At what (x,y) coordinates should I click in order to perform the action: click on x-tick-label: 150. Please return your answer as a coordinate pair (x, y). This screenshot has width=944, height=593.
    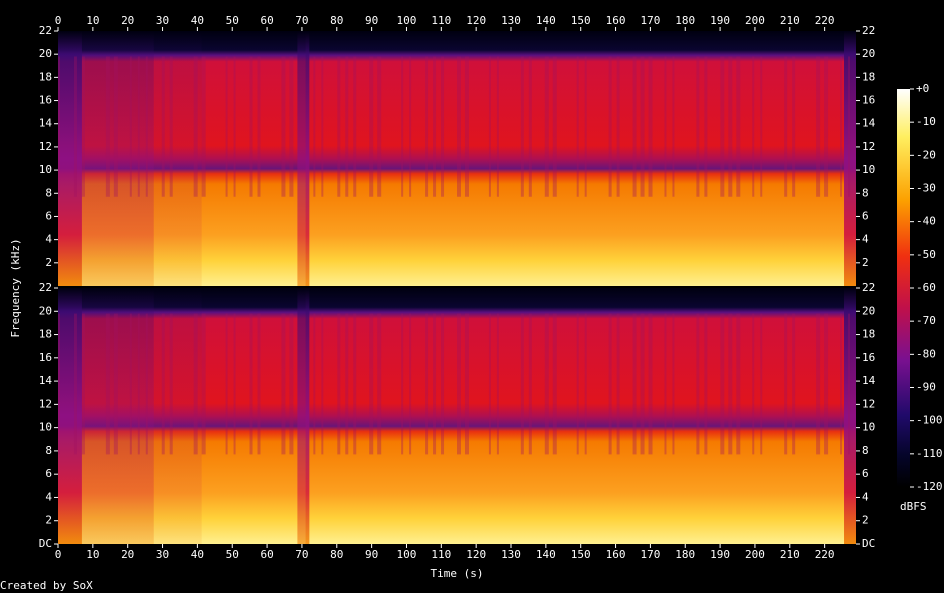
    Looking at the image, I should click on (581, 554).